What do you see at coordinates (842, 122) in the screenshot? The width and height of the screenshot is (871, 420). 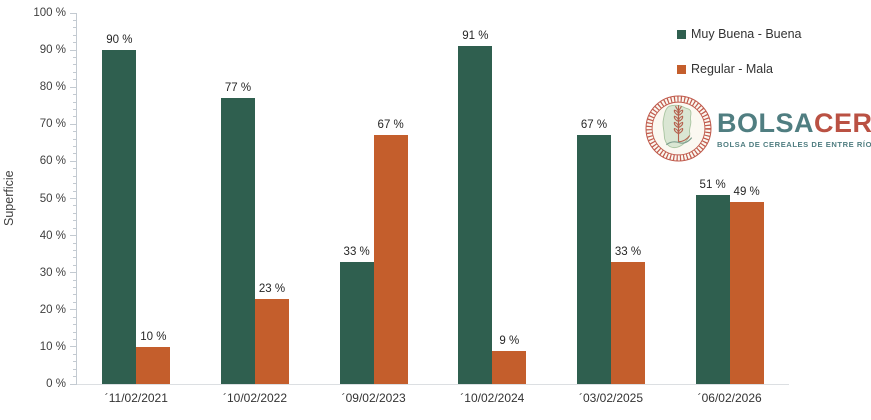 I see `brand-secondary: CER` at bounding box center [842, 122].